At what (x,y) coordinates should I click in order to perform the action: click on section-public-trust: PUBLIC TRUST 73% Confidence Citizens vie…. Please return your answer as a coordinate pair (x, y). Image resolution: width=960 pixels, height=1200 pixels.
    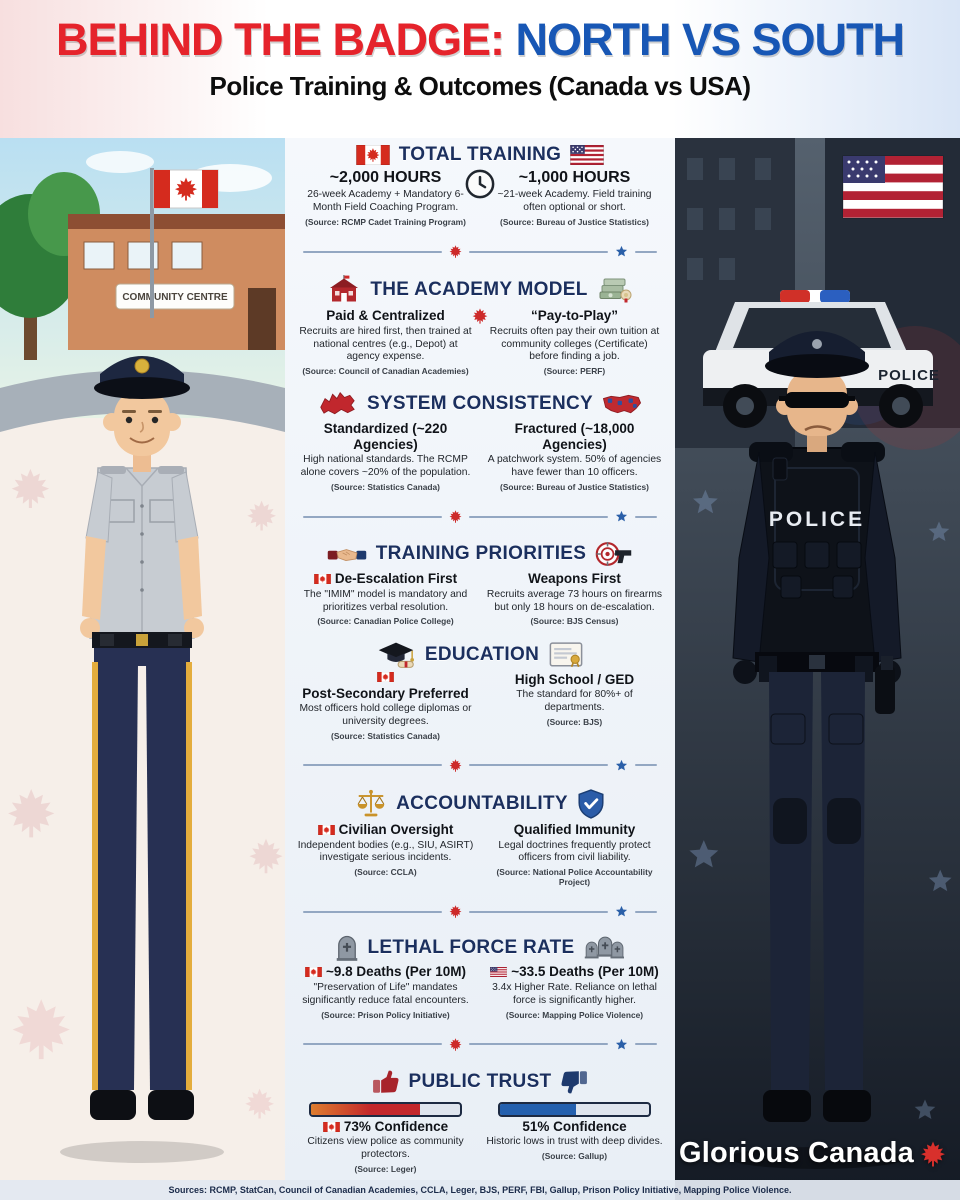
    Looking at the image, I should click on (480, 1120).